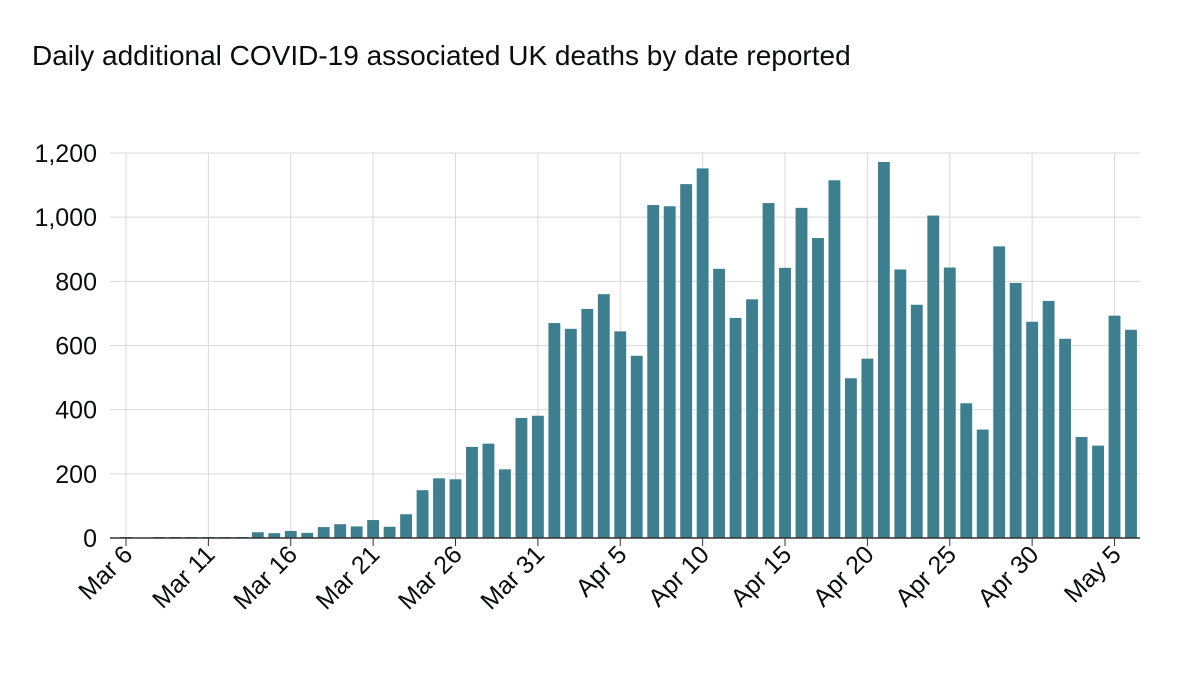  Describe the element at coordinates (90, 539) in the screenshot. I see `y-tick-label: 0` at that location.